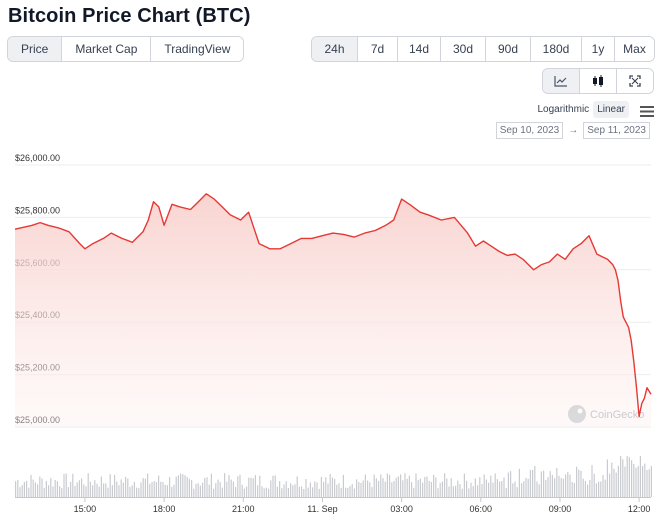  Describe the element at coordinates (35, 49) in the screenshot. I see `tab-price: Price` at that location.